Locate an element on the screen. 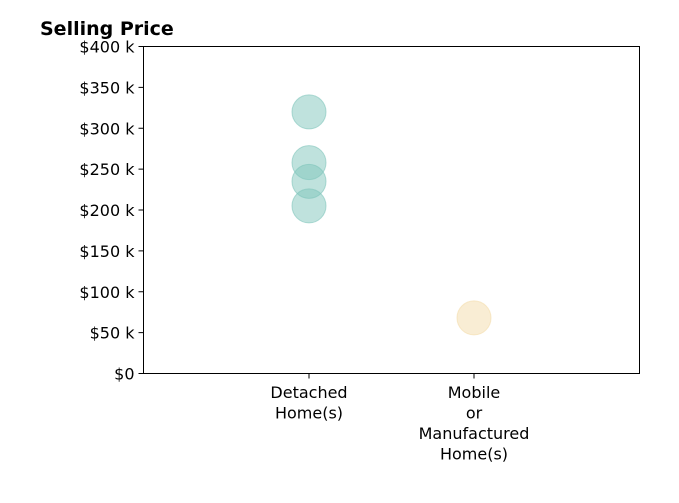 The image size is (679, 503). y-tick-label: $200 k is located at coordinates (107, 210).